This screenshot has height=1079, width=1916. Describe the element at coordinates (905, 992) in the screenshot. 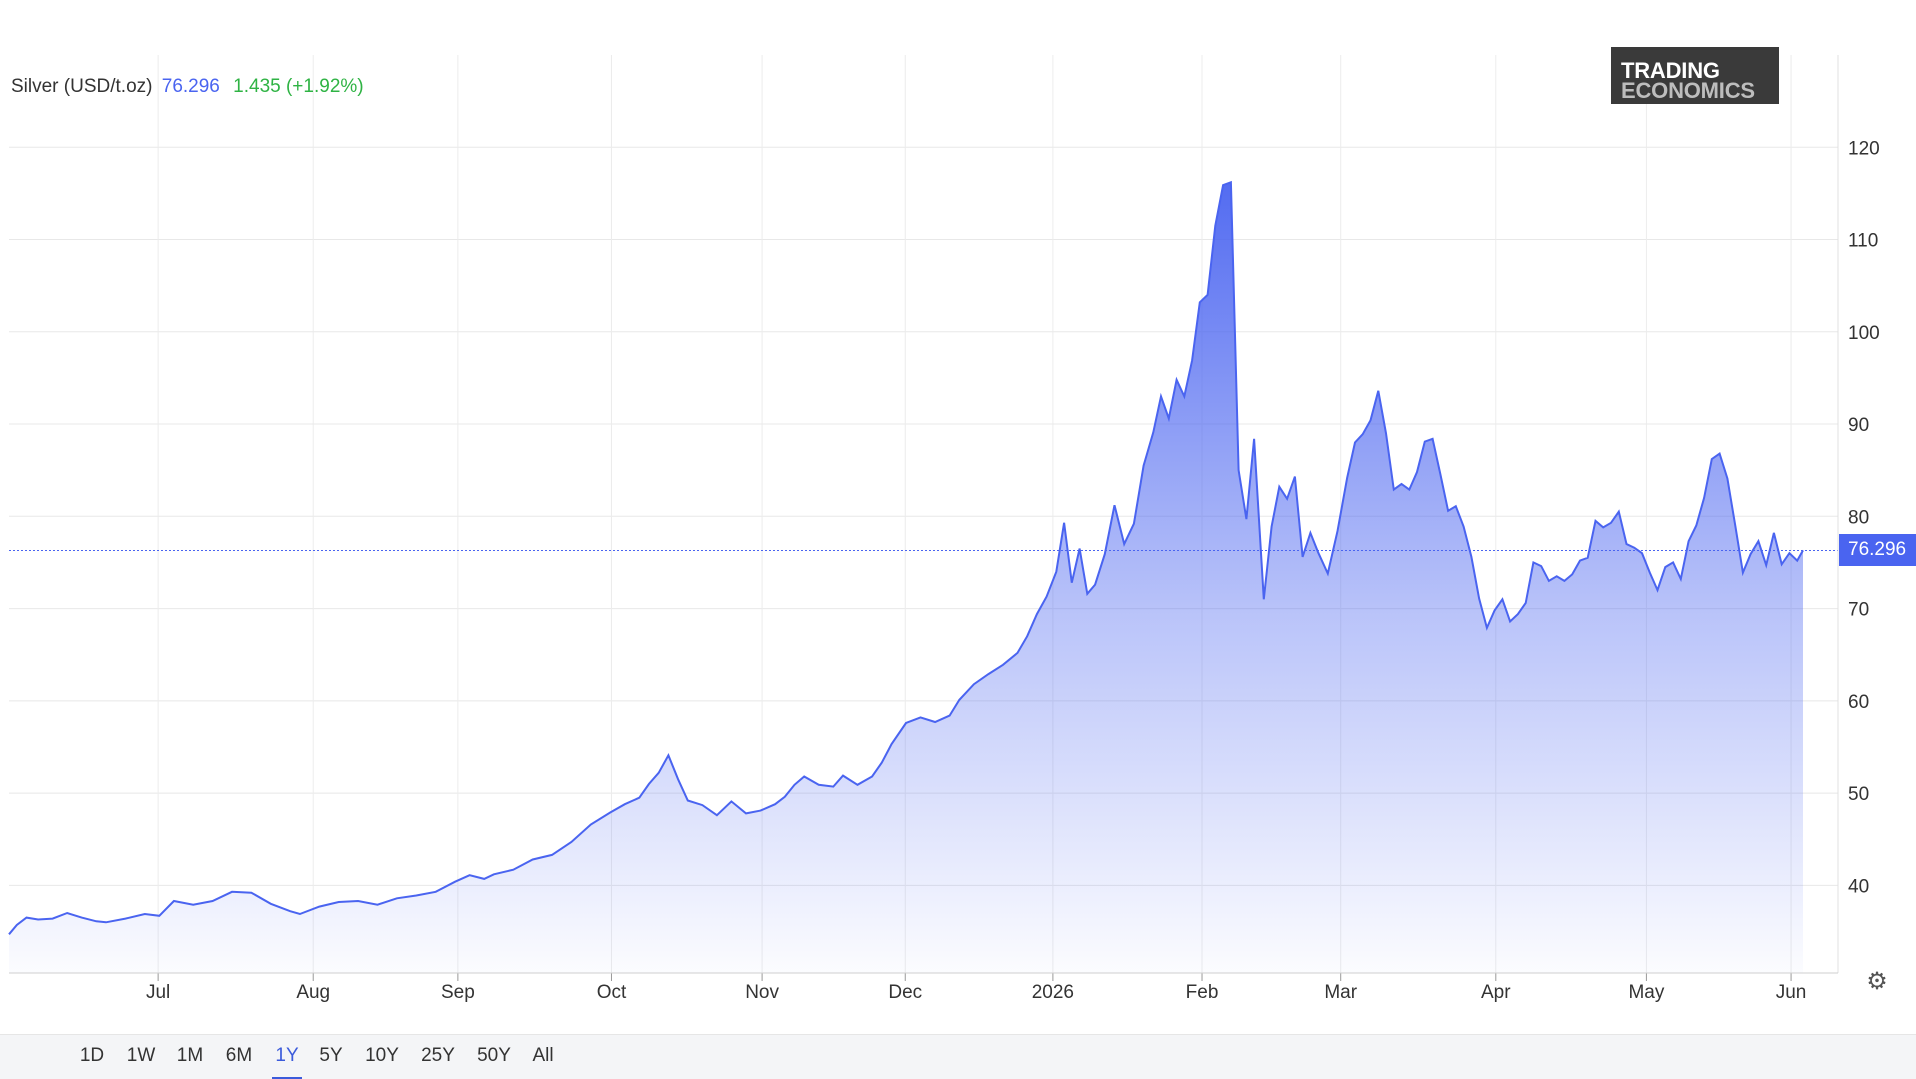

I see `x-tick-label: Dec` at that location.